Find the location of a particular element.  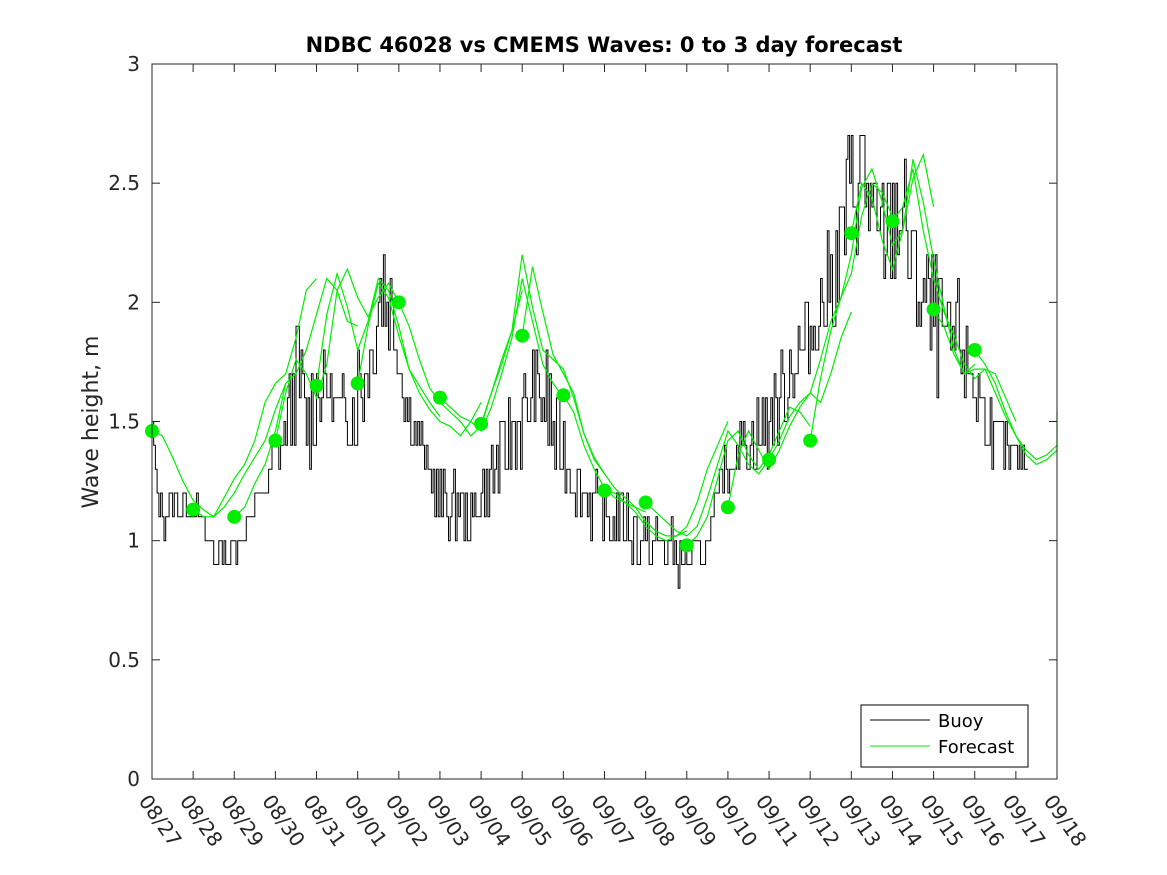

y-axis-label: Wave height, m is located at coordinates (91, 422).